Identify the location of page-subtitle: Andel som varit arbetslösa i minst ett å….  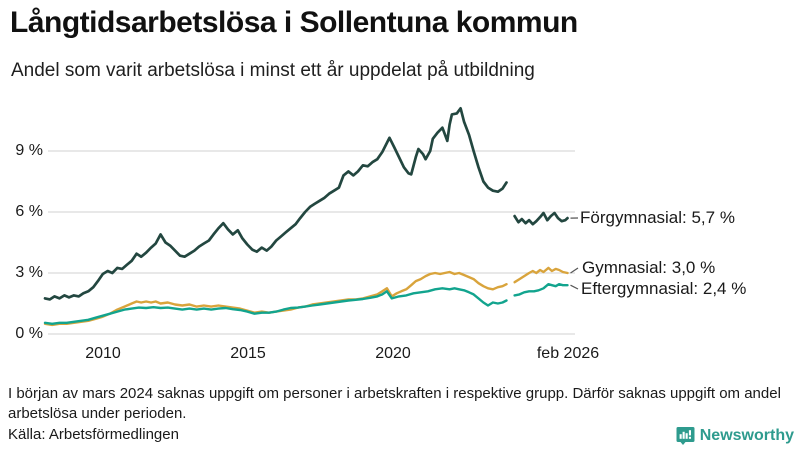
(273, 70).